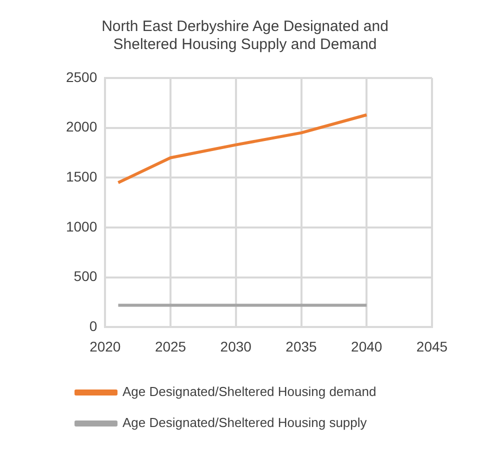 This screenshot has height=458, width=480. Describe the element at coordinates (93, 326) in the screenshot. I see `y-tick-label: 0` at that location.